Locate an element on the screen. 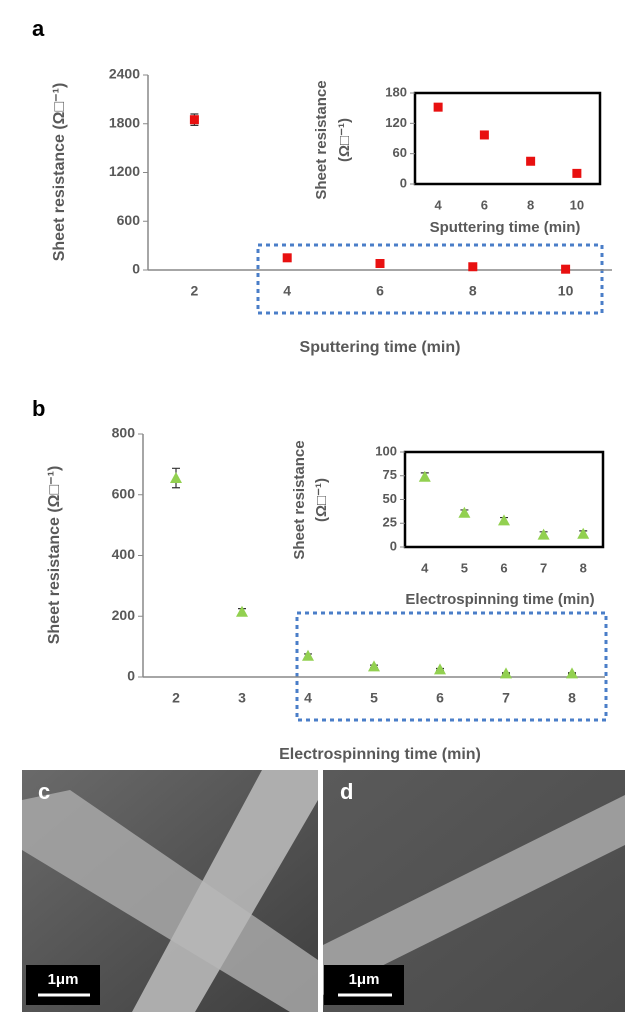 The height and width of the screenshot is (1035, 643). y-tick-label: 200 is located at coordinates (124, 615).